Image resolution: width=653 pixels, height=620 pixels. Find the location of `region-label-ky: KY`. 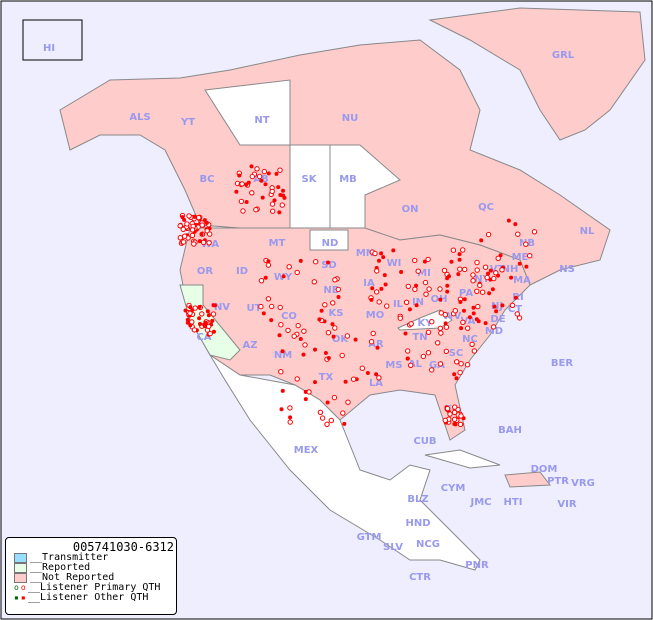

region-label-ky: KY is located at coordinates (426, 323).